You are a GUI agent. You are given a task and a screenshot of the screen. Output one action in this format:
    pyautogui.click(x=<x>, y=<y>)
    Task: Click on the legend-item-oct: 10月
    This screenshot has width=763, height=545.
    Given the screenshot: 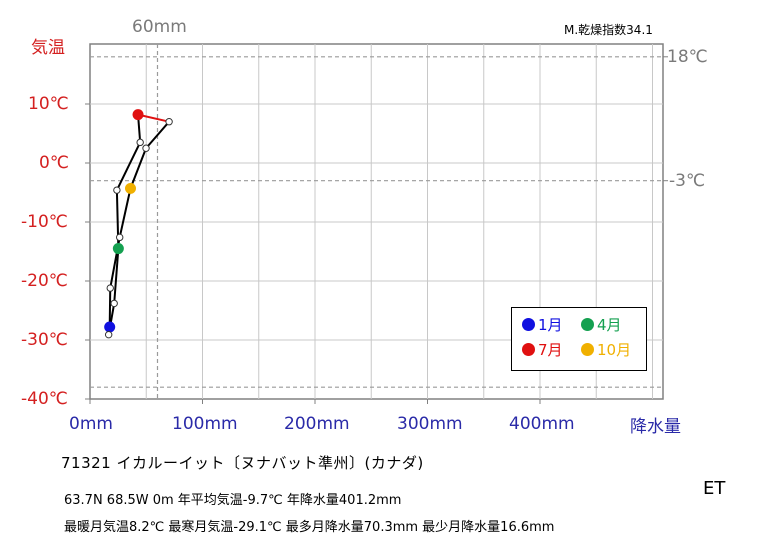 What is the action you would take?
    pyautogui.click(x=606, y=349)
    